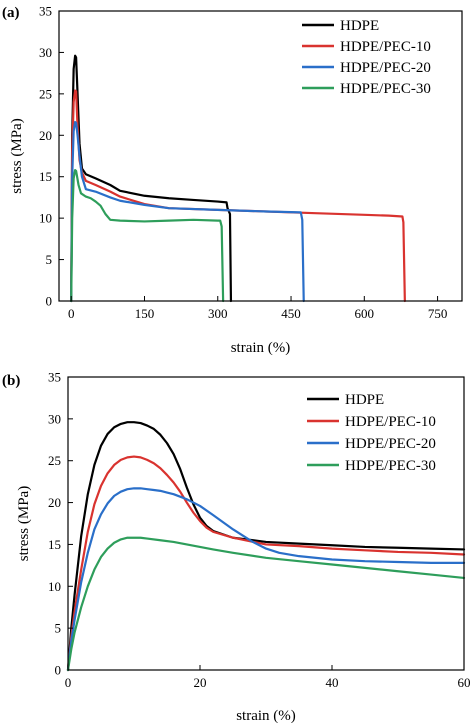  What do you see at coordinates (218, 313) in the screenshot?
I see `x-tick-label: 300` at bounding box center [218, 313].